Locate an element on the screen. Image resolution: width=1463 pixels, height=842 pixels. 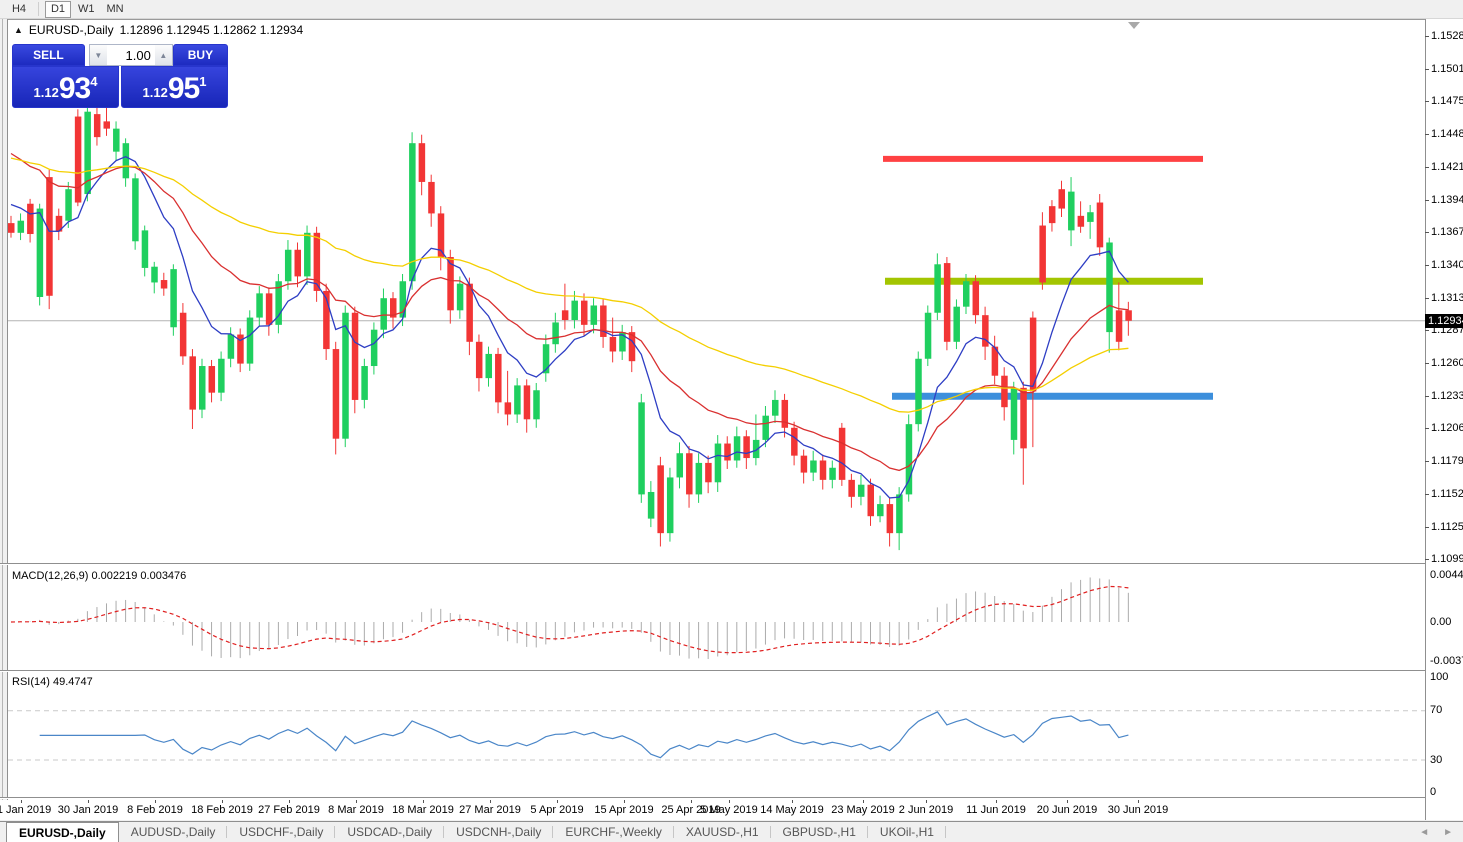
buy-price-pips: 95 is located at coordinates (183, 88).